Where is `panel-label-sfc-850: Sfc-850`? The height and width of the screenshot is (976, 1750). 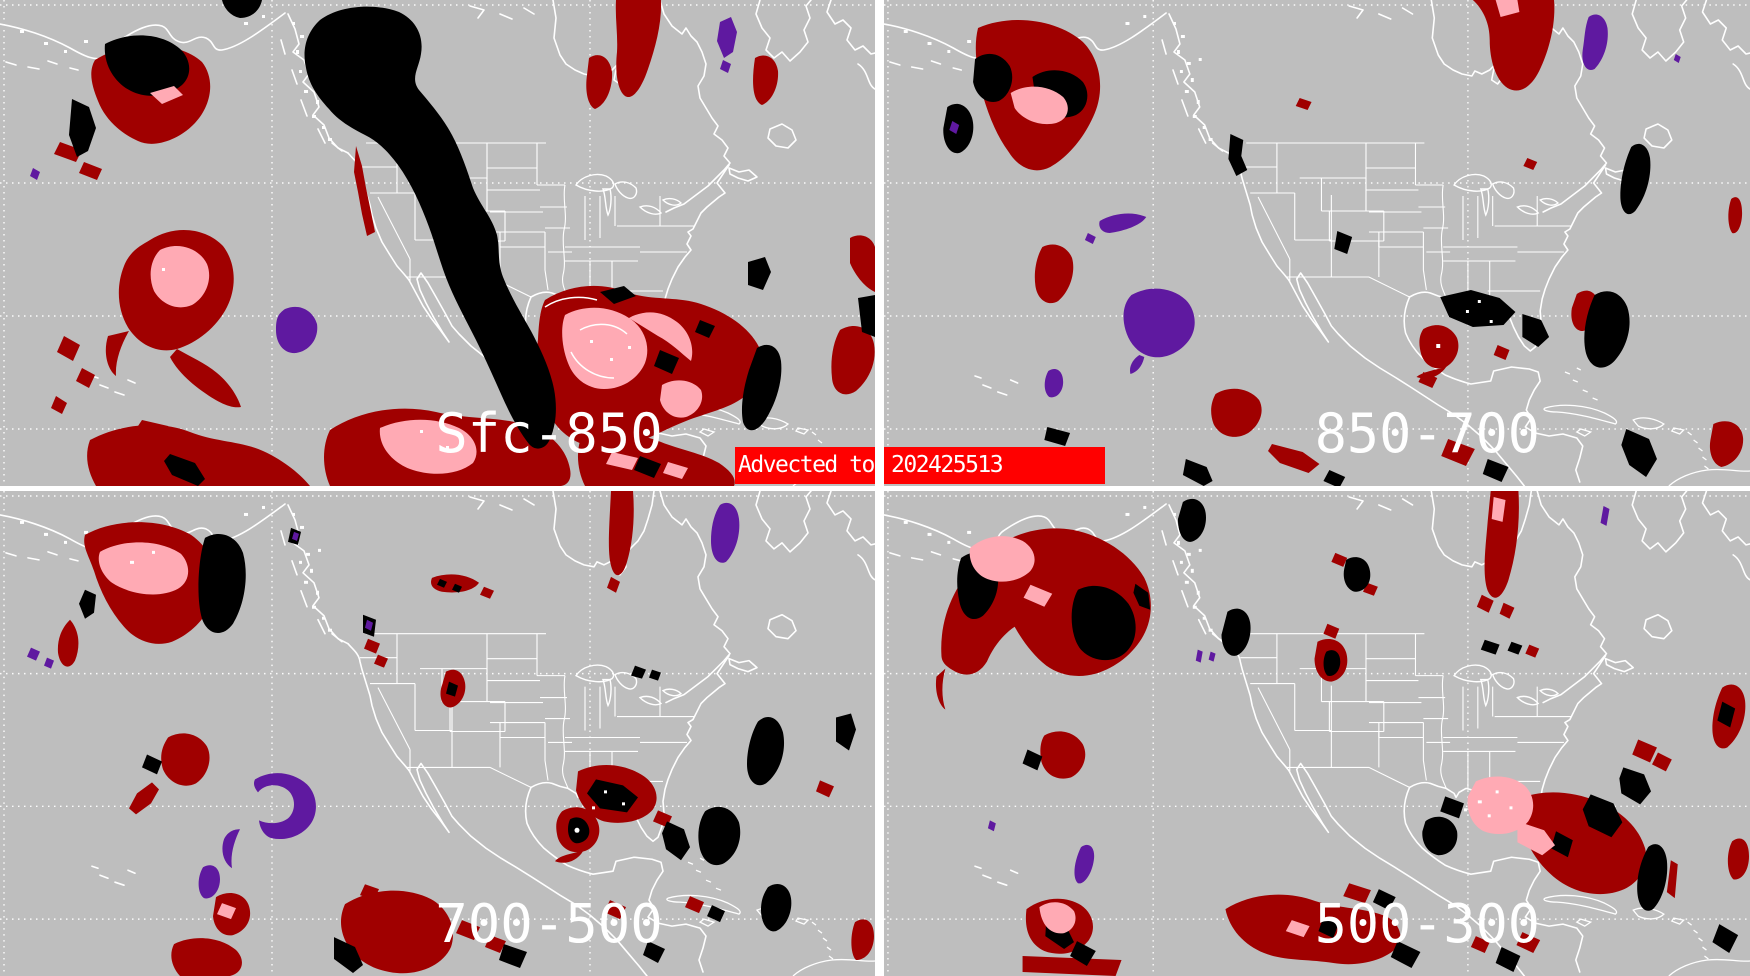 panel-label-sfc-850: Sfc-850 is located at coordinates (549, 433).